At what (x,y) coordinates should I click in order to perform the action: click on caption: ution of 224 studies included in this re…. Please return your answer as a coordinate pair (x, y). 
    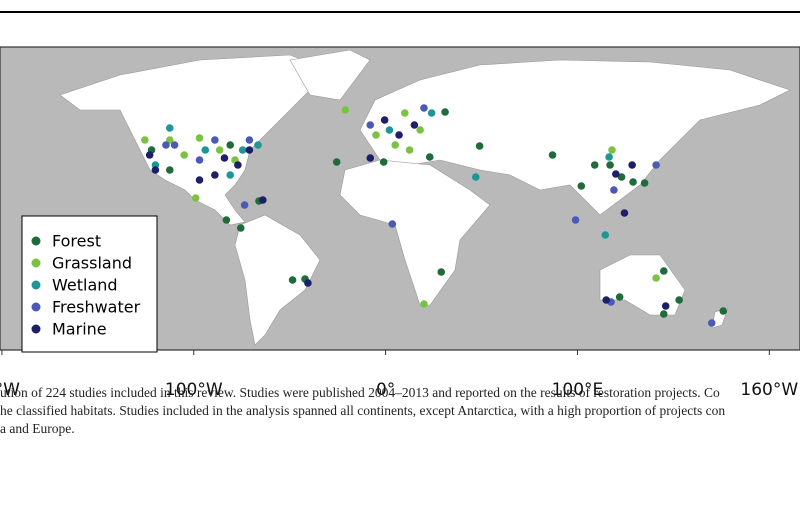
    Looking at the image, I should click on (362, 410).